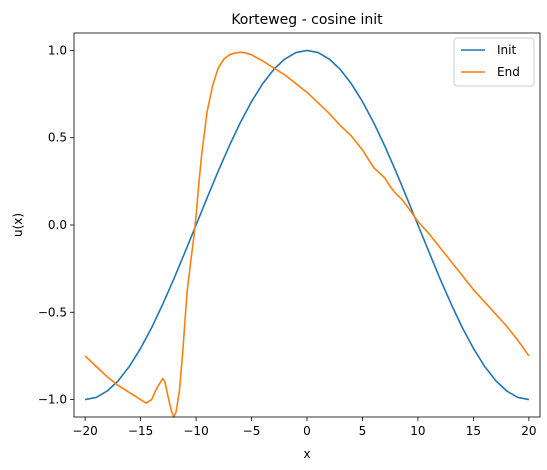  What do you see at coordinates (528, 431) in the screenshot?
I see `x-tick-label: 20` at bounding box center [528, 431].